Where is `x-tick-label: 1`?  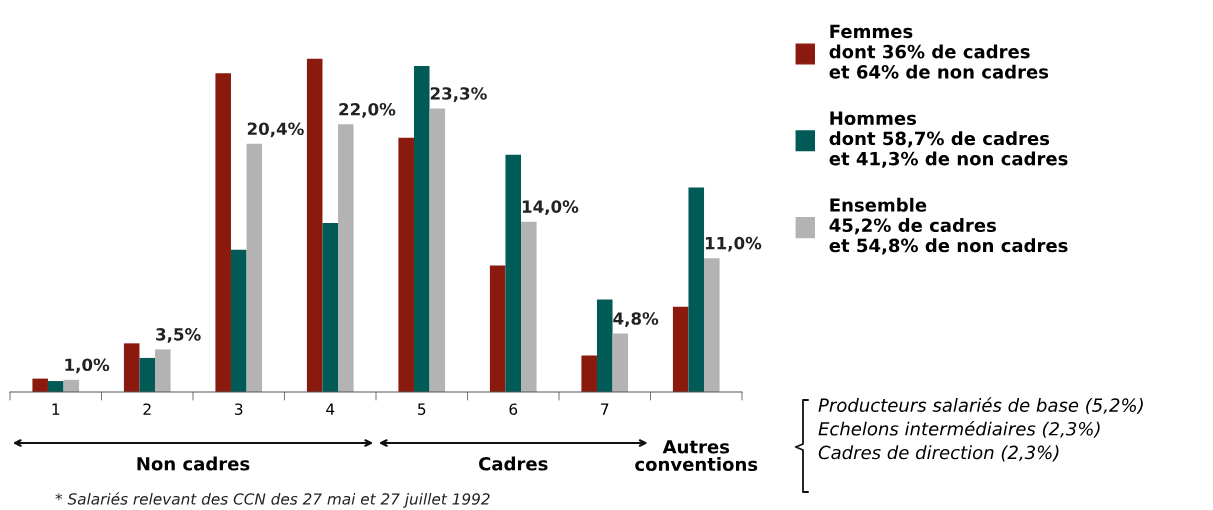
x-tick-label: 1 is located at coordinates (56, 409).